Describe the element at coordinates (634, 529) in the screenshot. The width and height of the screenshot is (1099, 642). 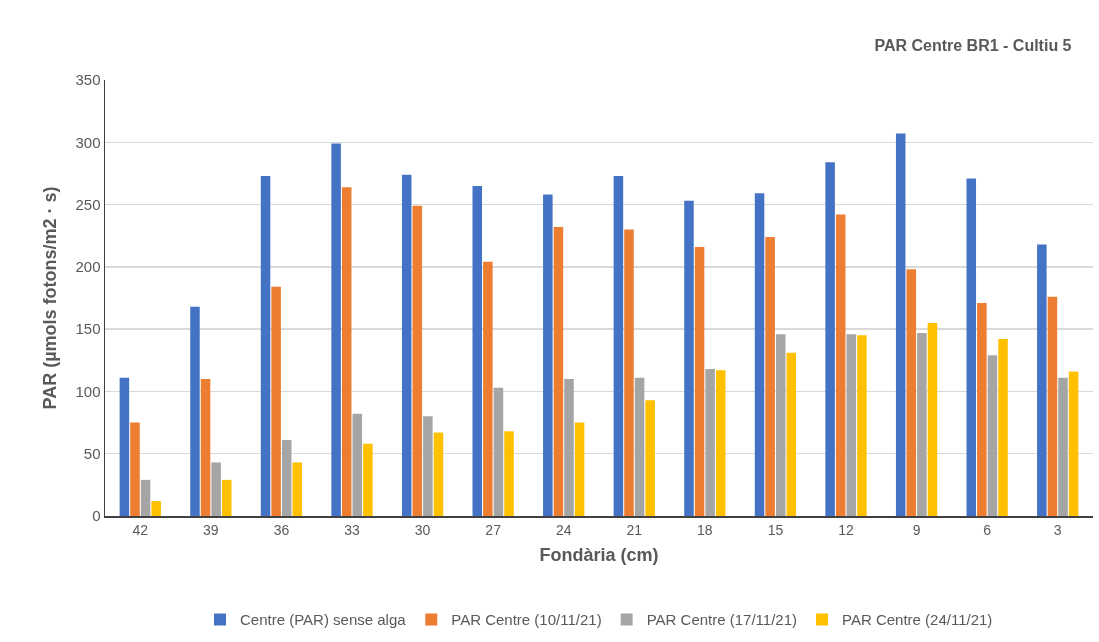
I see `x-tick-label: 21` at that location.